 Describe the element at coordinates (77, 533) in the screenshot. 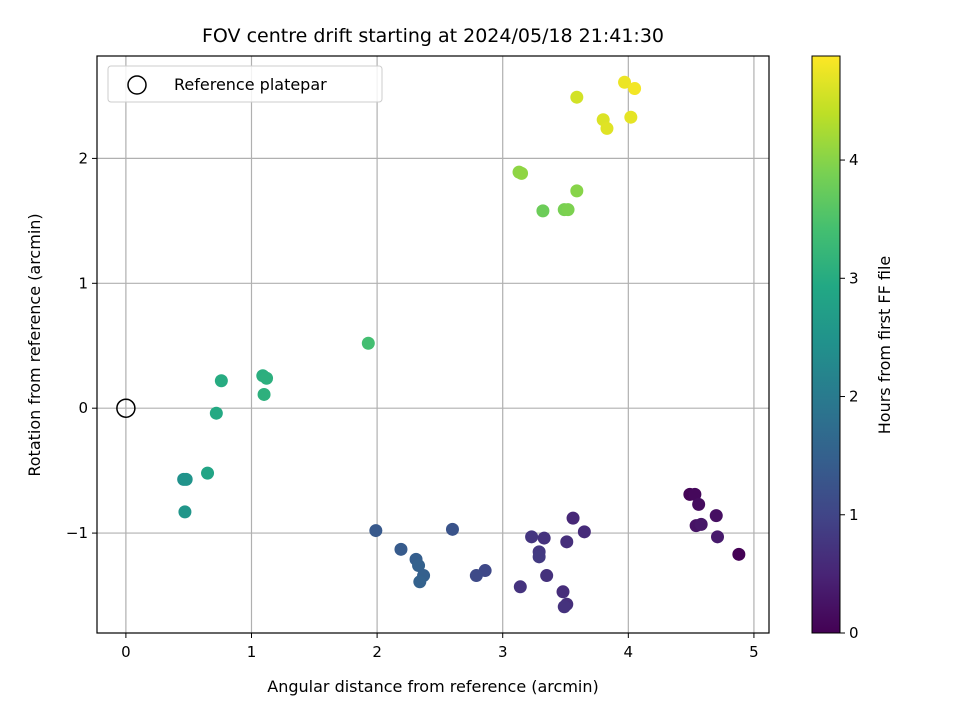

I see `y-tick-label: −1` at that location.